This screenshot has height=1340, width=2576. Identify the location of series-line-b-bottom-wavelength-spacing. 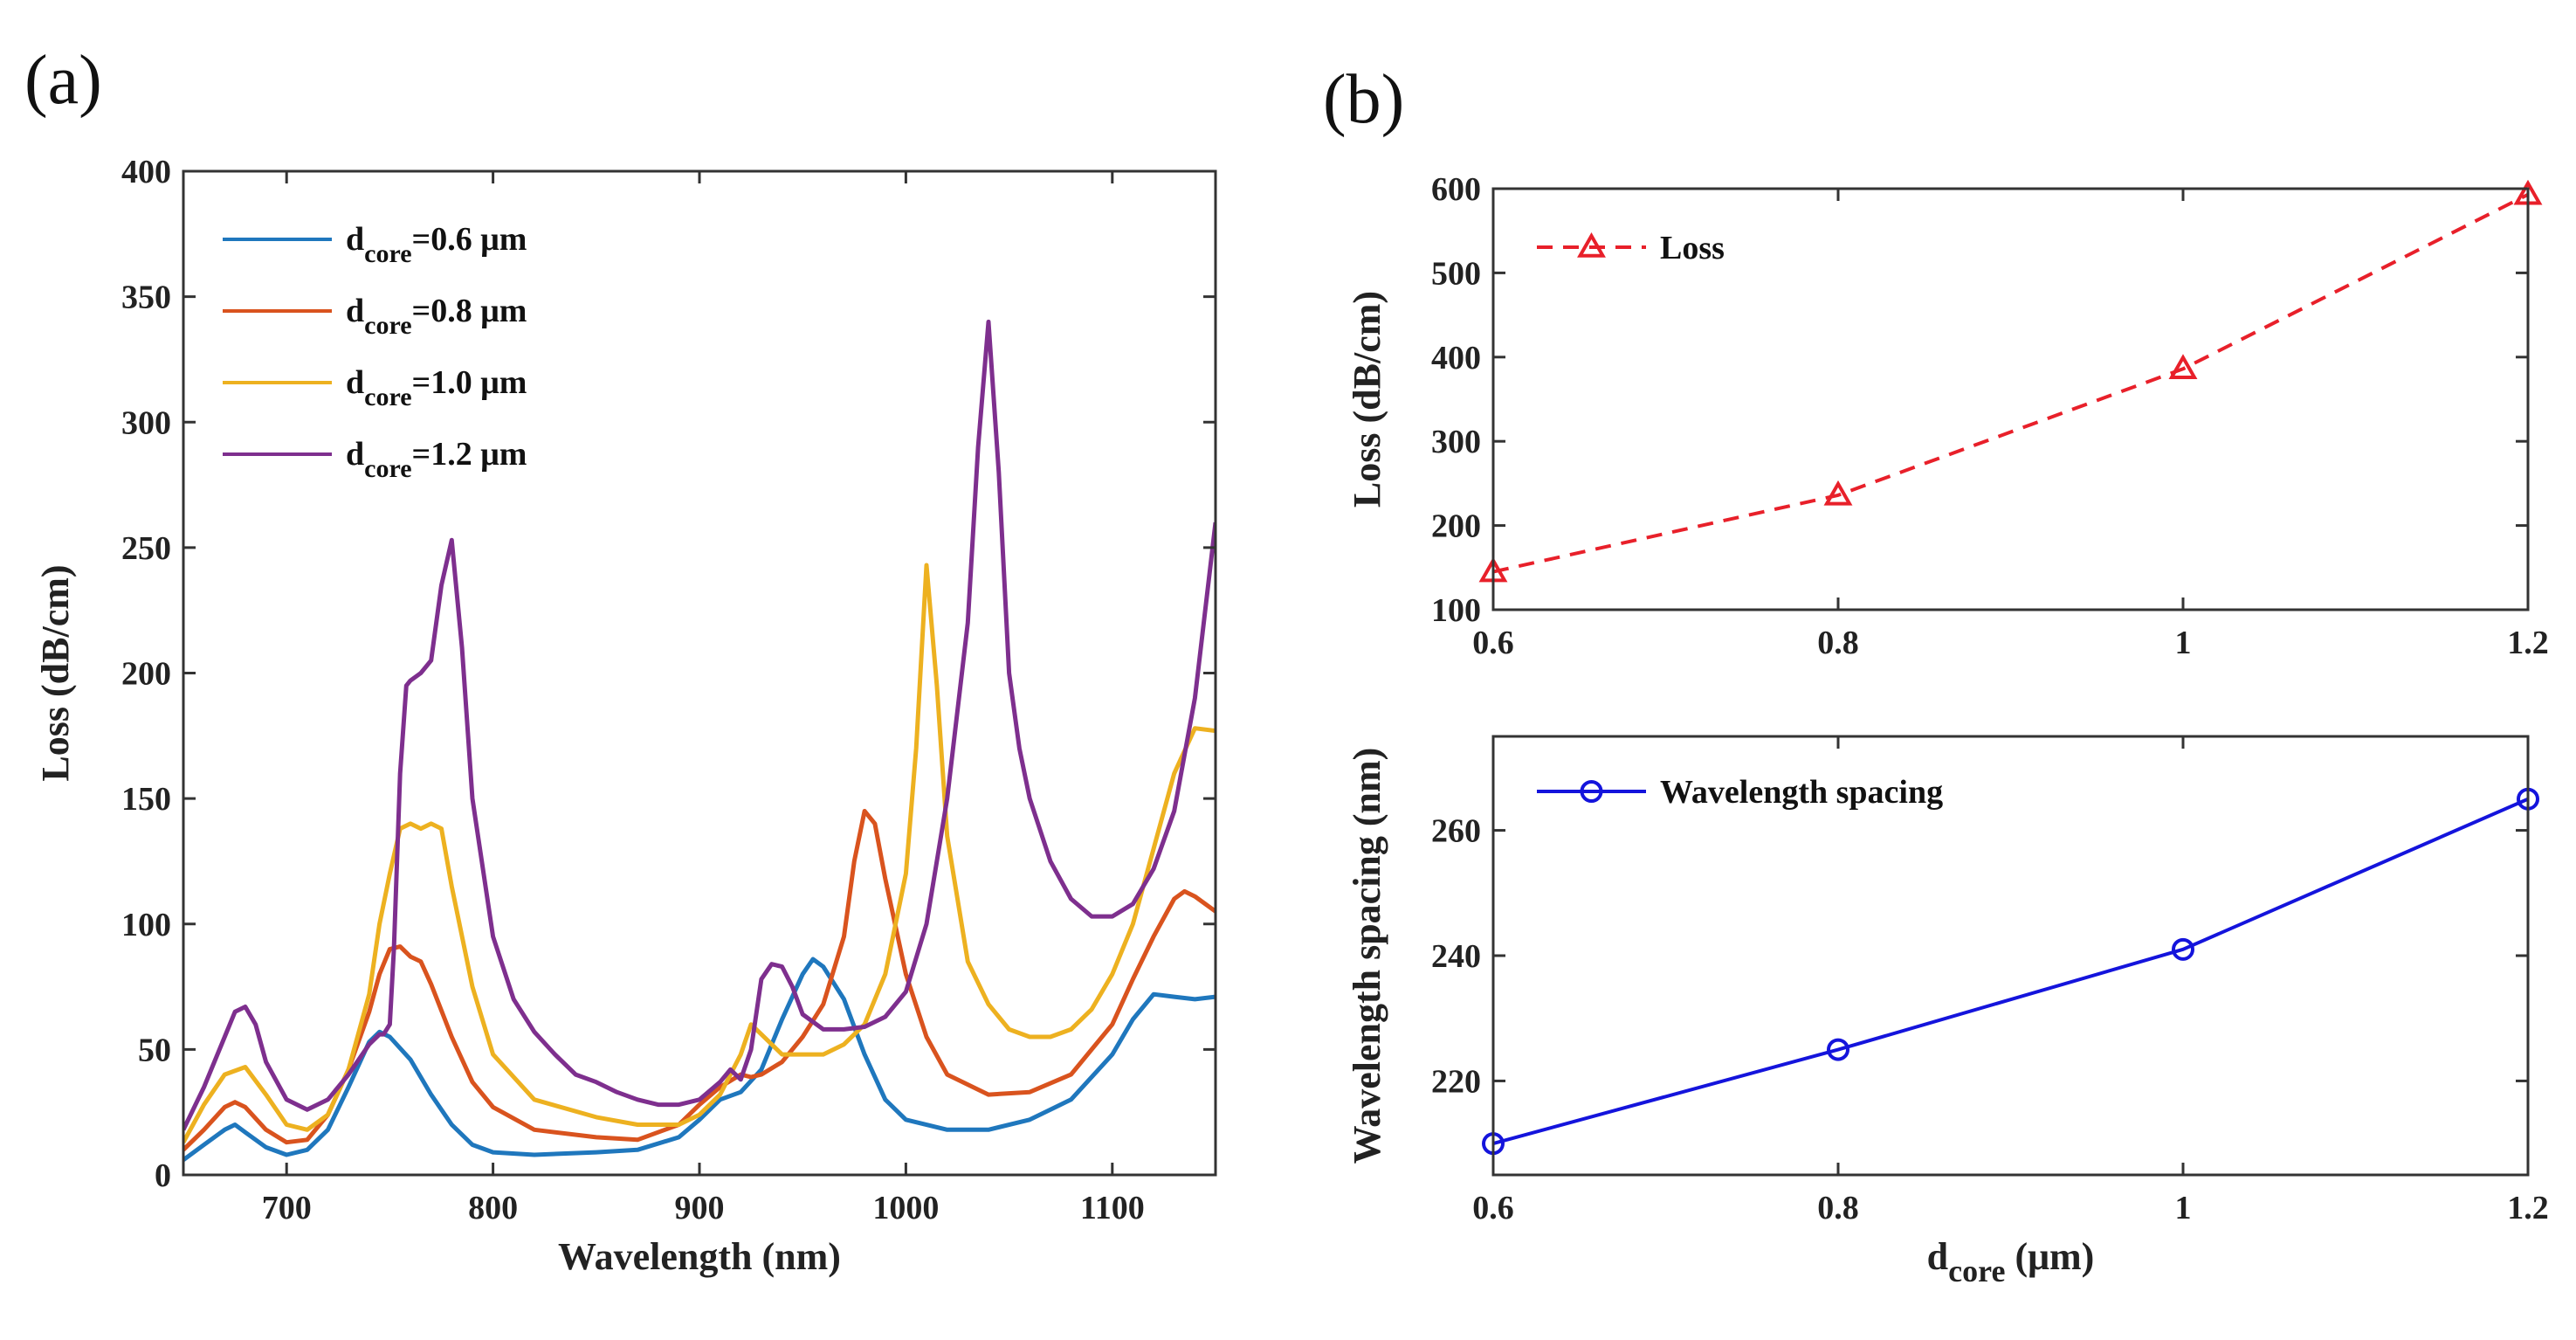
(2010, 972).